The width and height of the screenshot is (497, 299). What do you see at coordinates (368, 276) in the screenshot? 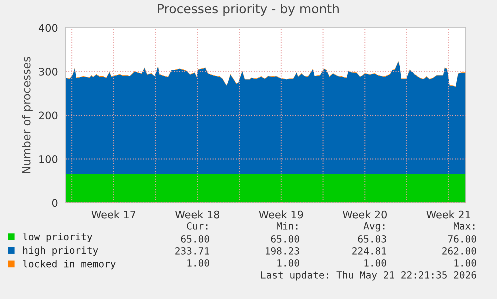
I see `text: Last update: Thu May 21 22:21:35 2026` at bounding box center [368, 276].